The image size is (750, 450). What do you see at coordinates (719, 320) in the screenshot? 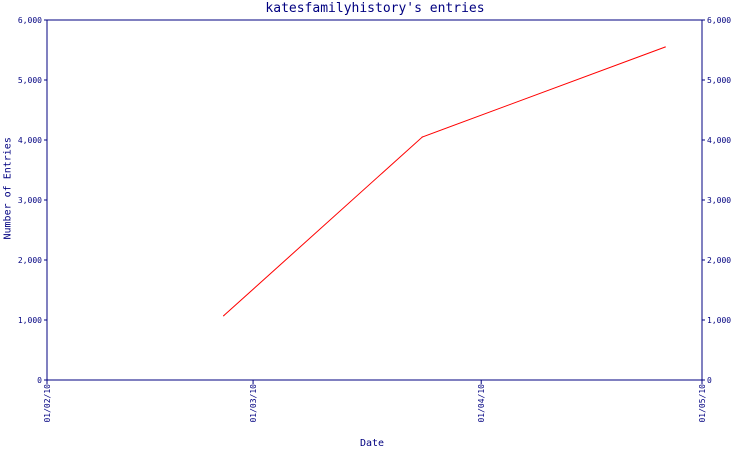
I see `y-tick-label-right: 1,000` at bounding box center [719, 320].